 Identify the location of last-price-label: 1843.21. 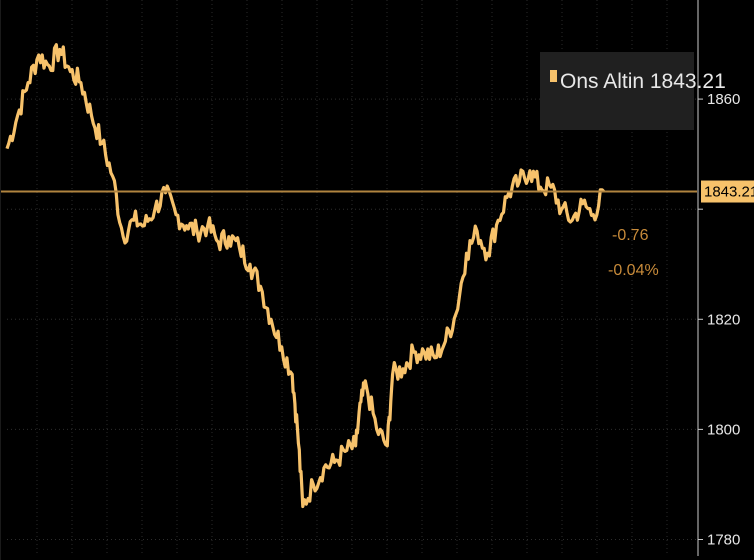
(729, 192).